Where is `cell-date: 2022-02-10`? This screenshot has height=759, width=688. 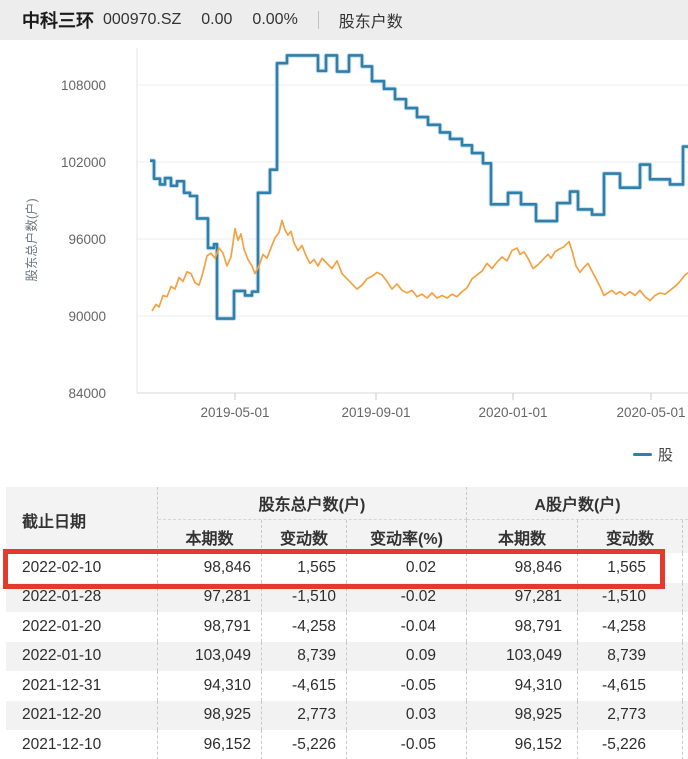 cell-date: 2022-02-10 is located at coordinates (82, 568).